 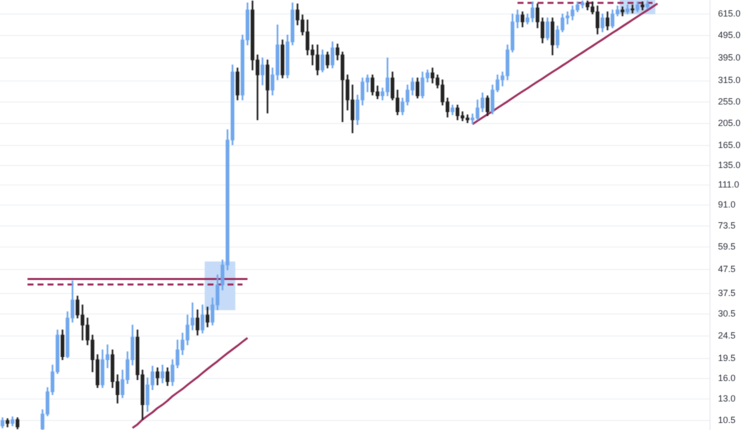 What do you see at coordinates (727, 269) in the screenshot?
I see `y-tick-label: 47.5` at bounding box center [727, 269].